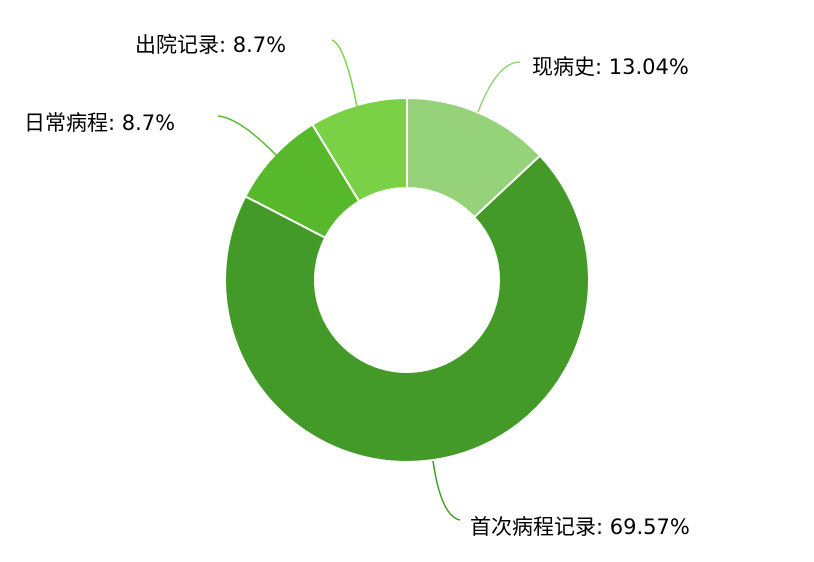 Image resolution: width=814 pixels, height=562 pixels. Describe the element at coordinates (99, 123) in the screenshot. I see `slice-label-3: 日常病程: 8.7%` at that location.